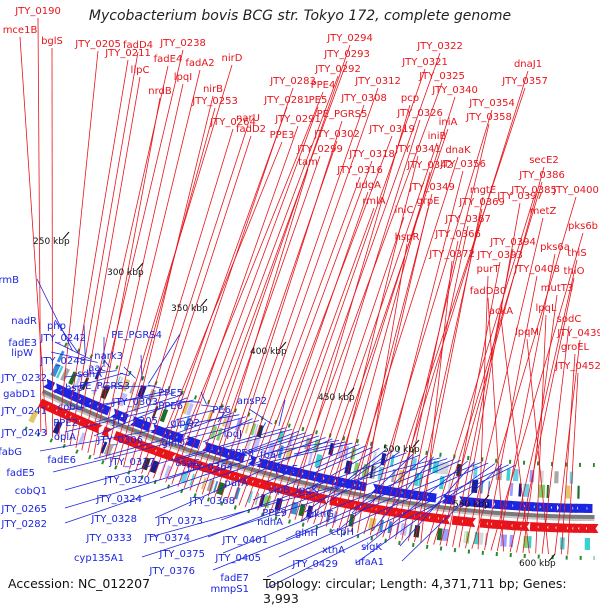 The image size is (600, 606). What do you see at coordinates (182, 43) in the screenshot?
I see `gene-label: JTY_0238` at bounding box center [182, 43].